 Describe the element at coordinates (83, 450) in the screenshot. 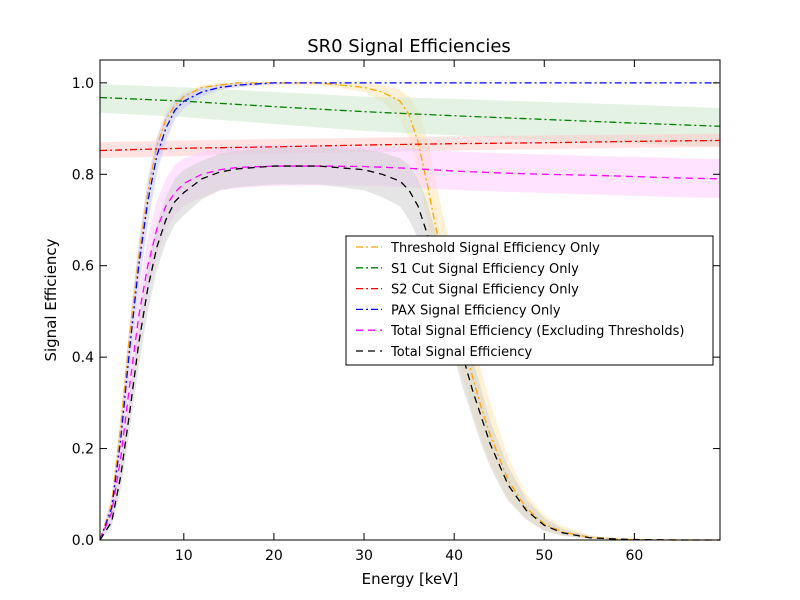

I see `y-tick-label: 0.2` at that location.